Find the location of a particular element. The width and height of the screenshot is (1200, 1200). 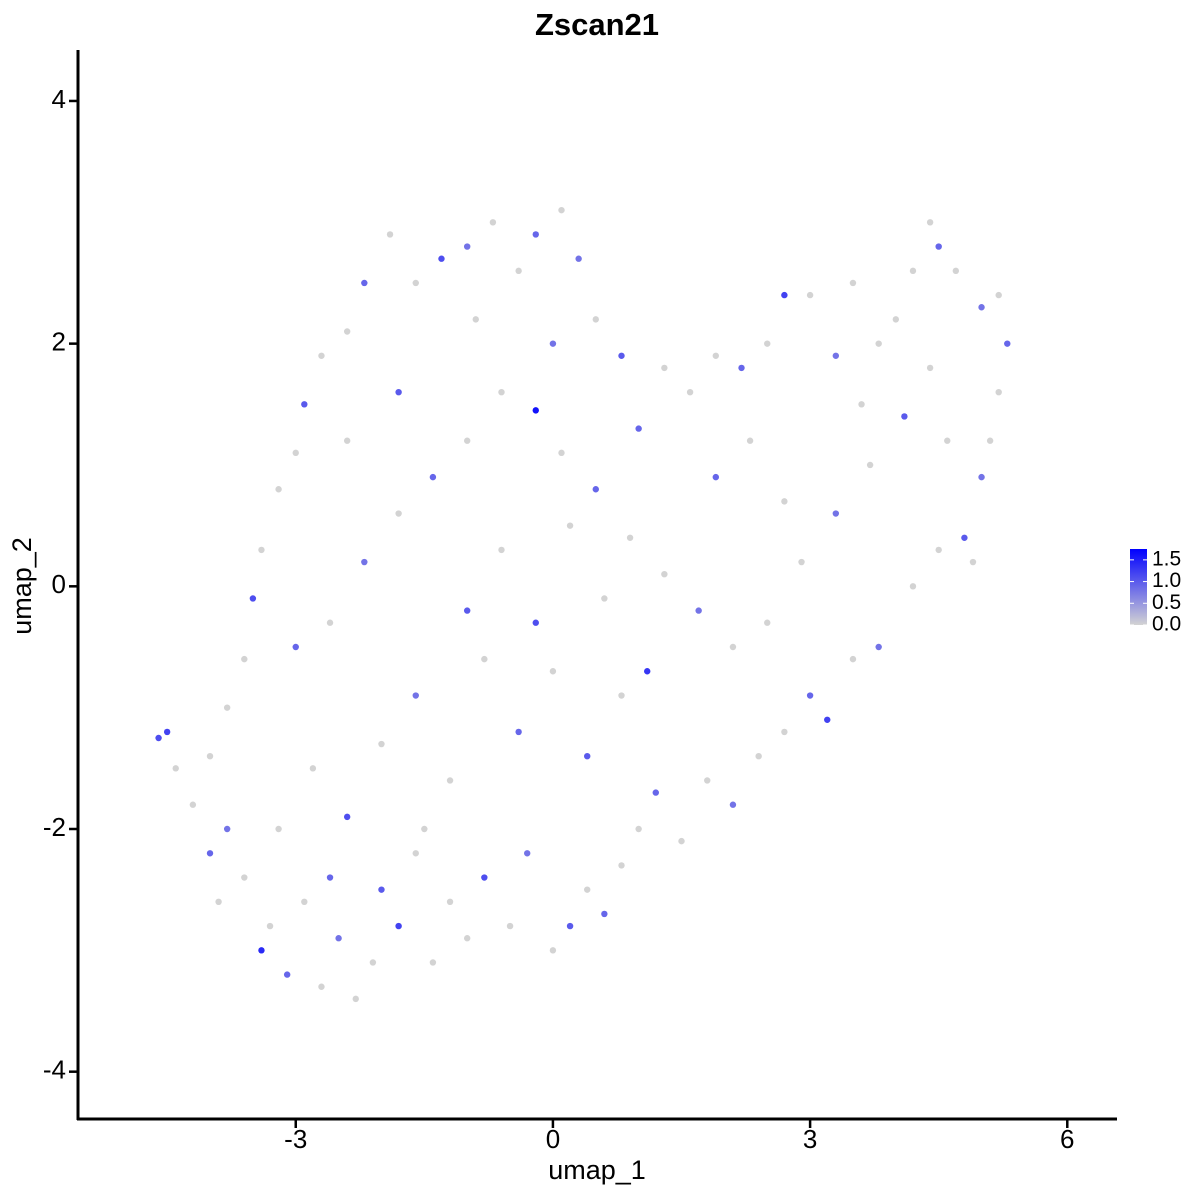

chart-title: Zscan21 is located at coordinates (597, 24).